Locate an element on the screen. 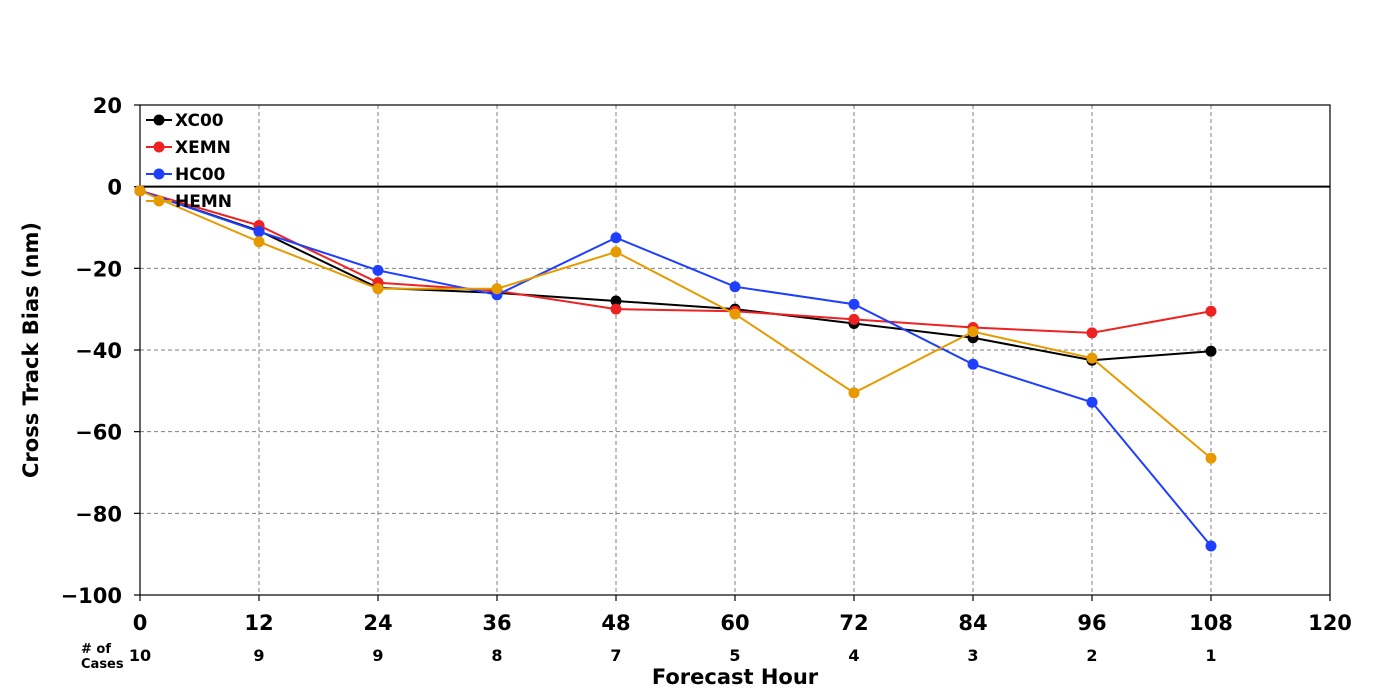 The width and height of the screenshot is (1400, 700). y-tick-label-3: −40 is located at coordinates (98, 351).